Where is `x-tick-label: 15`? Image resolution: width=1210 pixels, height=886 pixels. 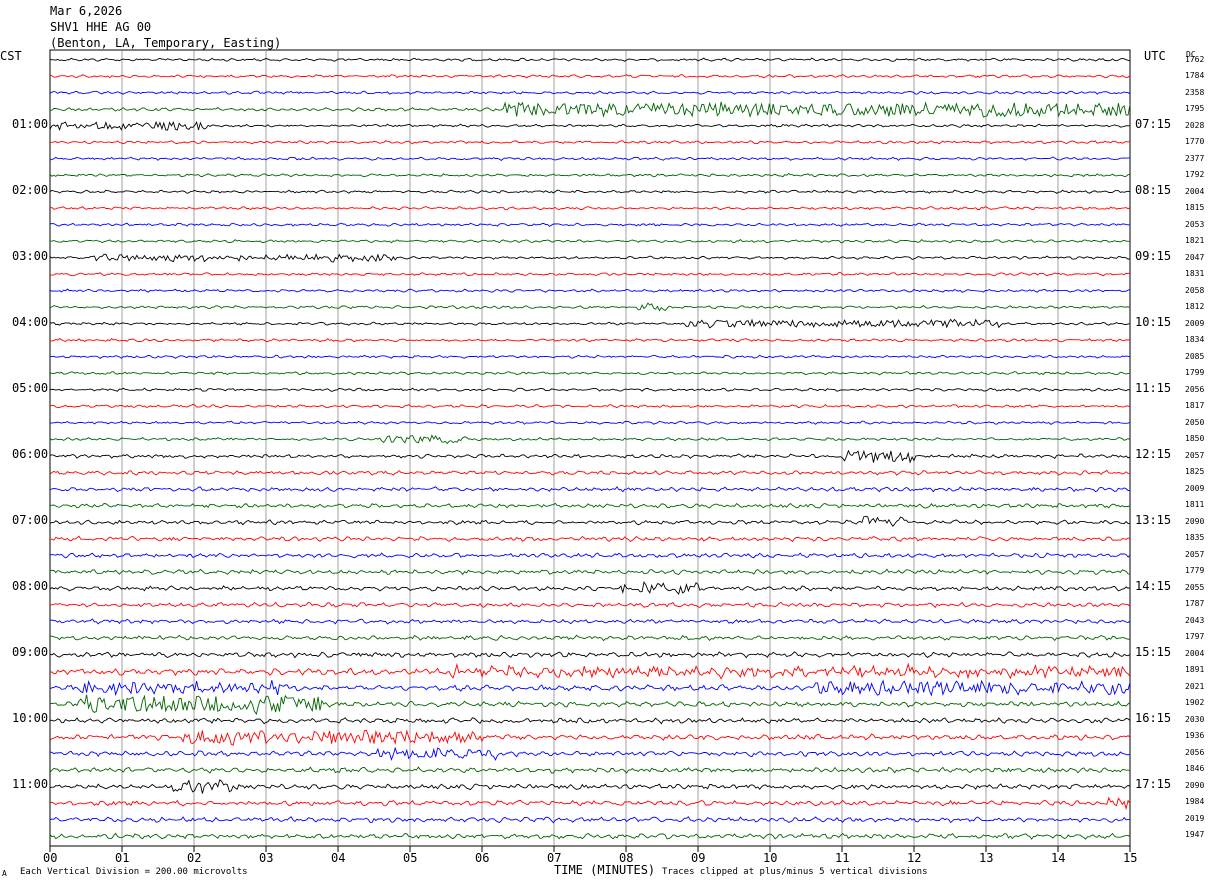 x-tick-label: 15 is located at coordinates (1130, 858).